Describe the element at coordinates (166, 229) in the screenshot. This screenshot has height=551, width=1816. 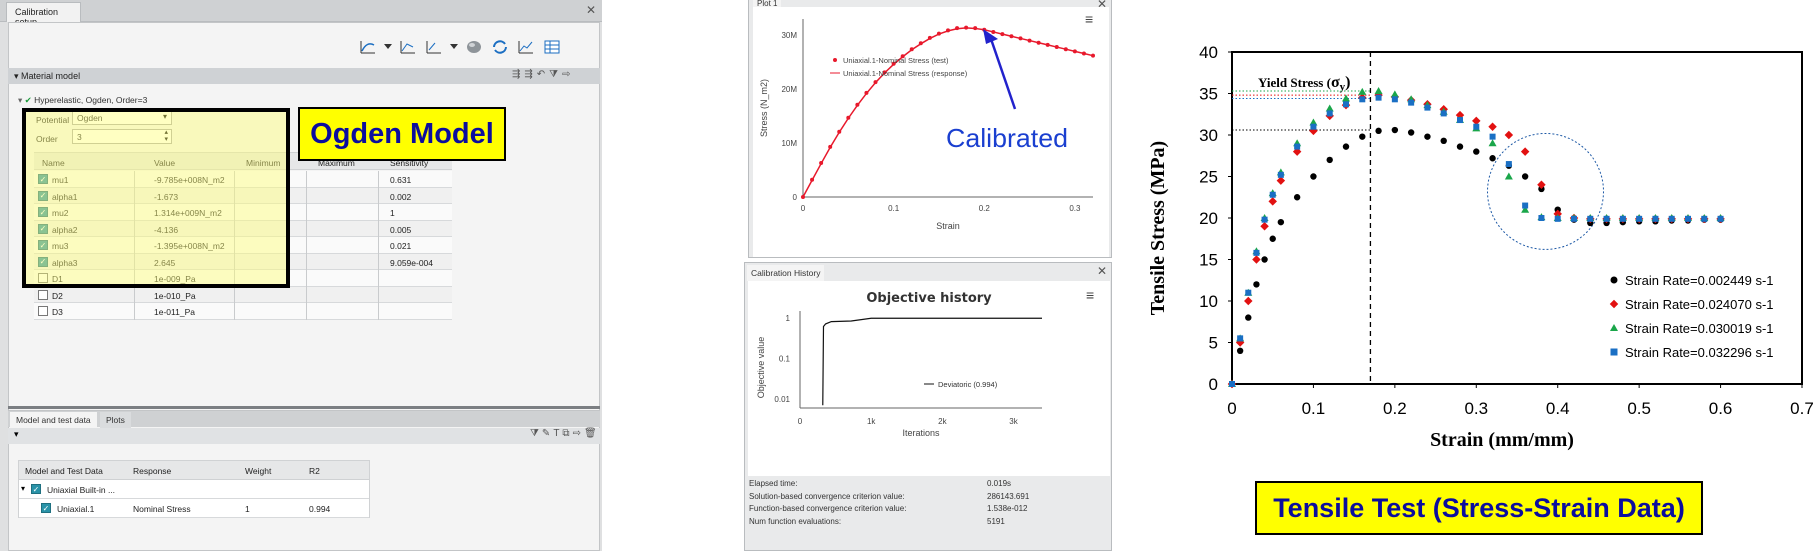
I see `parameter-value: -4.136` at that location.